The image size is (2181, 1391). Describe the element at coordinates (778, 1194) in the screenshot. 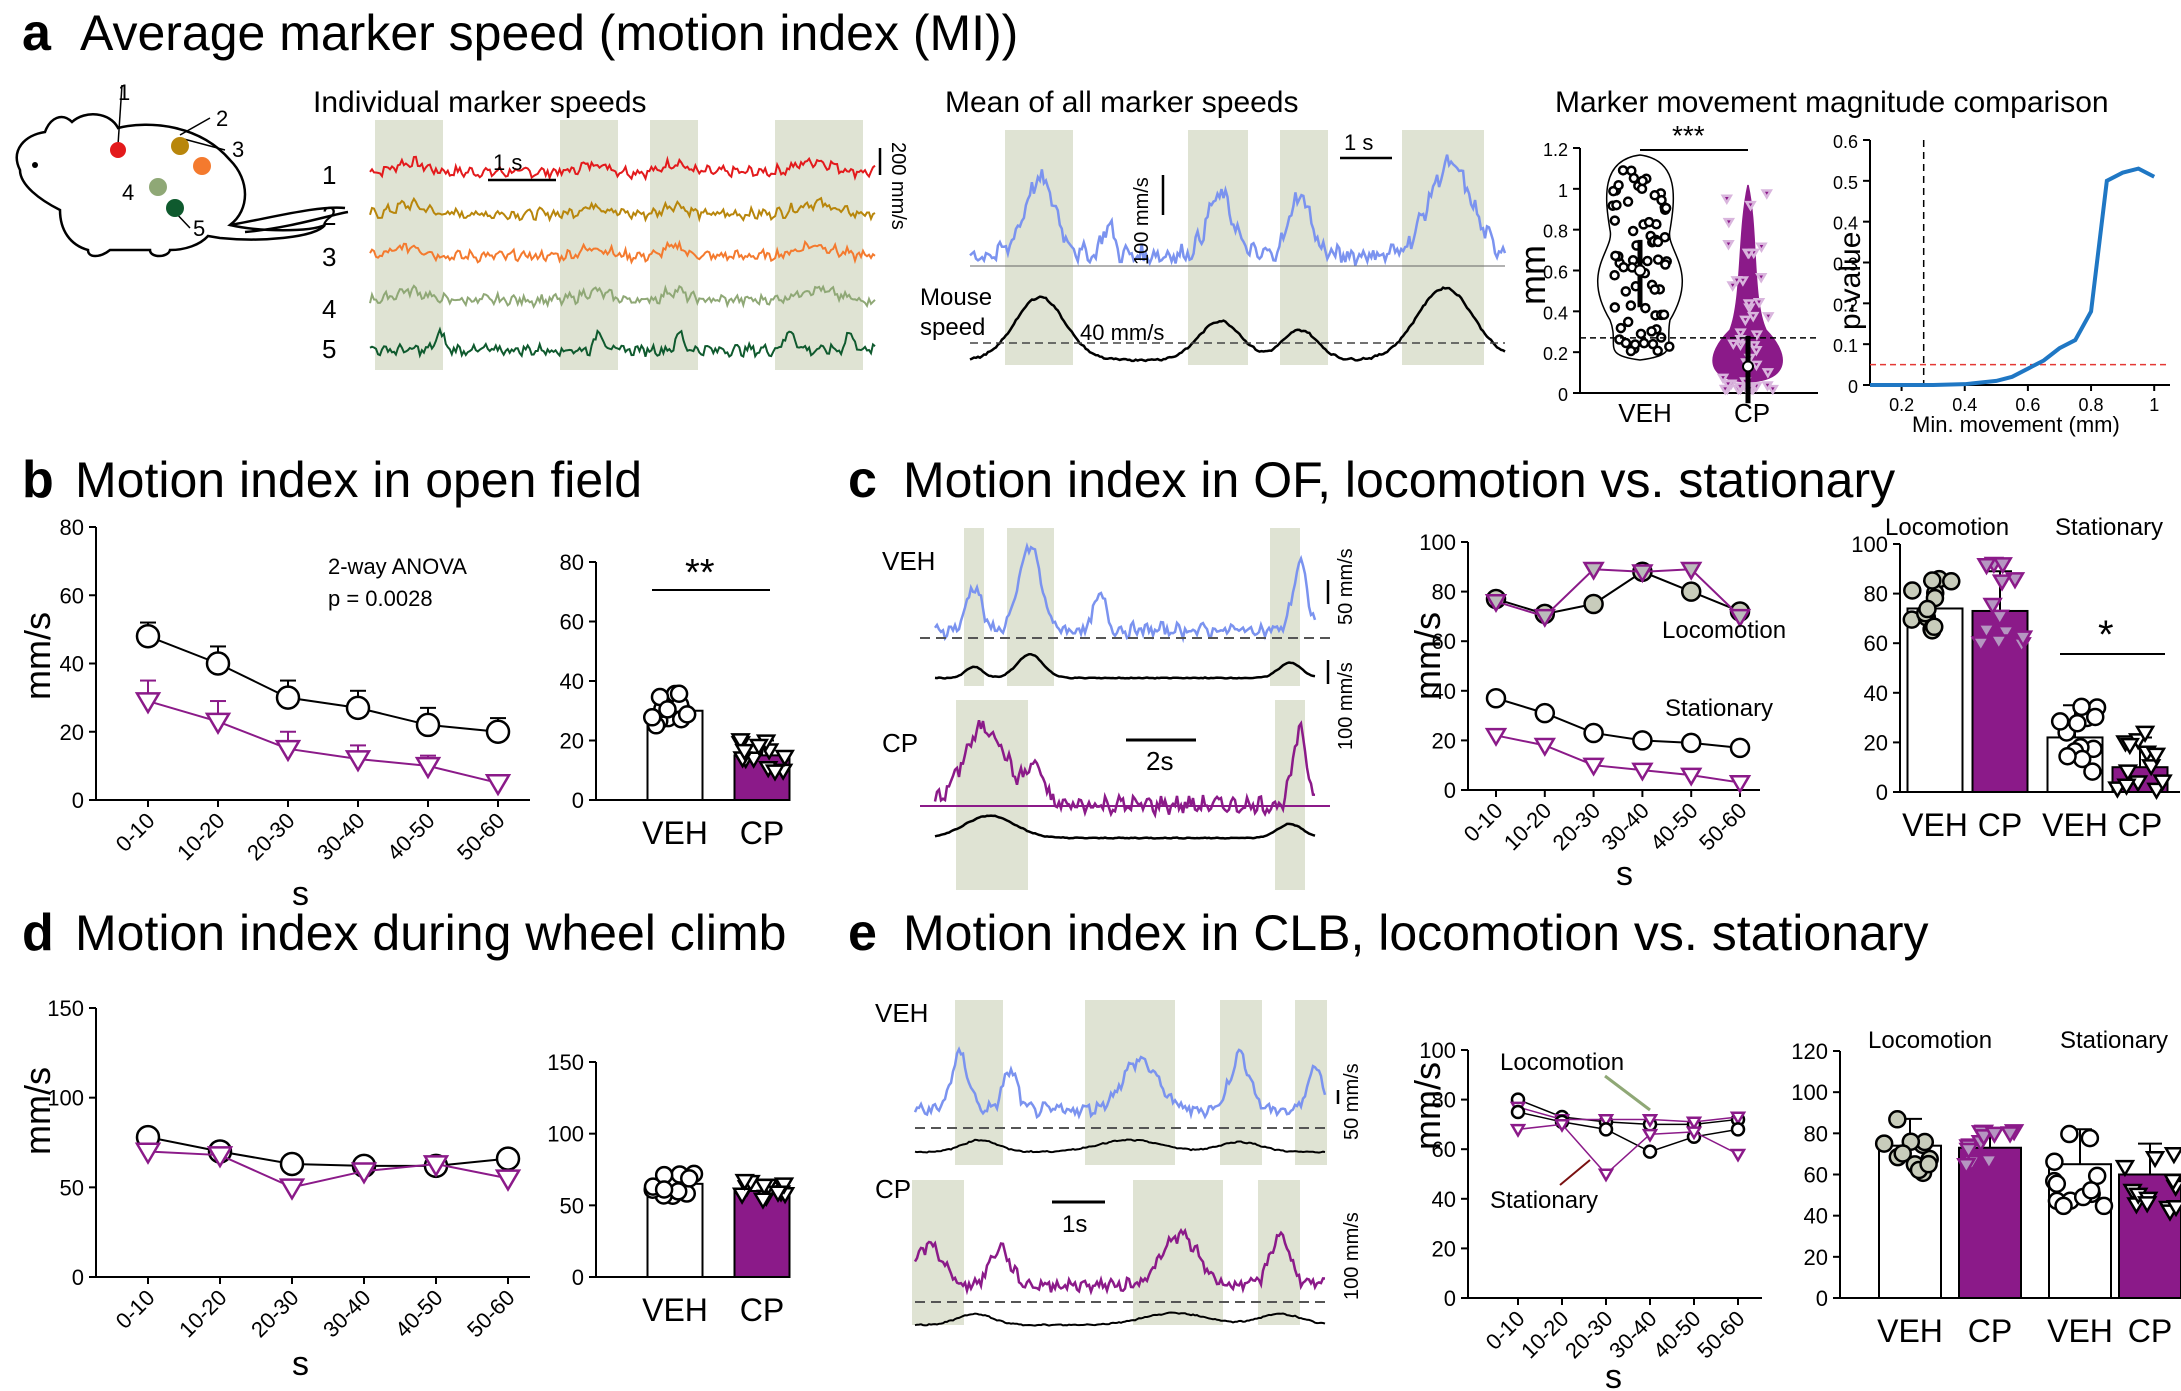

I see `d-bar-data-point` at that location.